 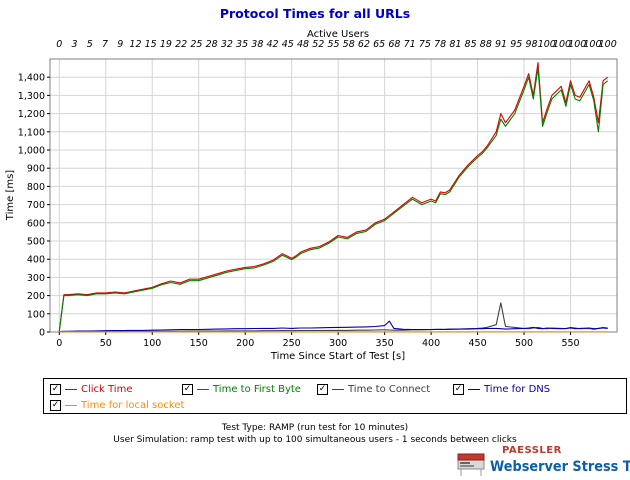 I want to click on y-tick-label: 1,400, so click(x=31, y=78).